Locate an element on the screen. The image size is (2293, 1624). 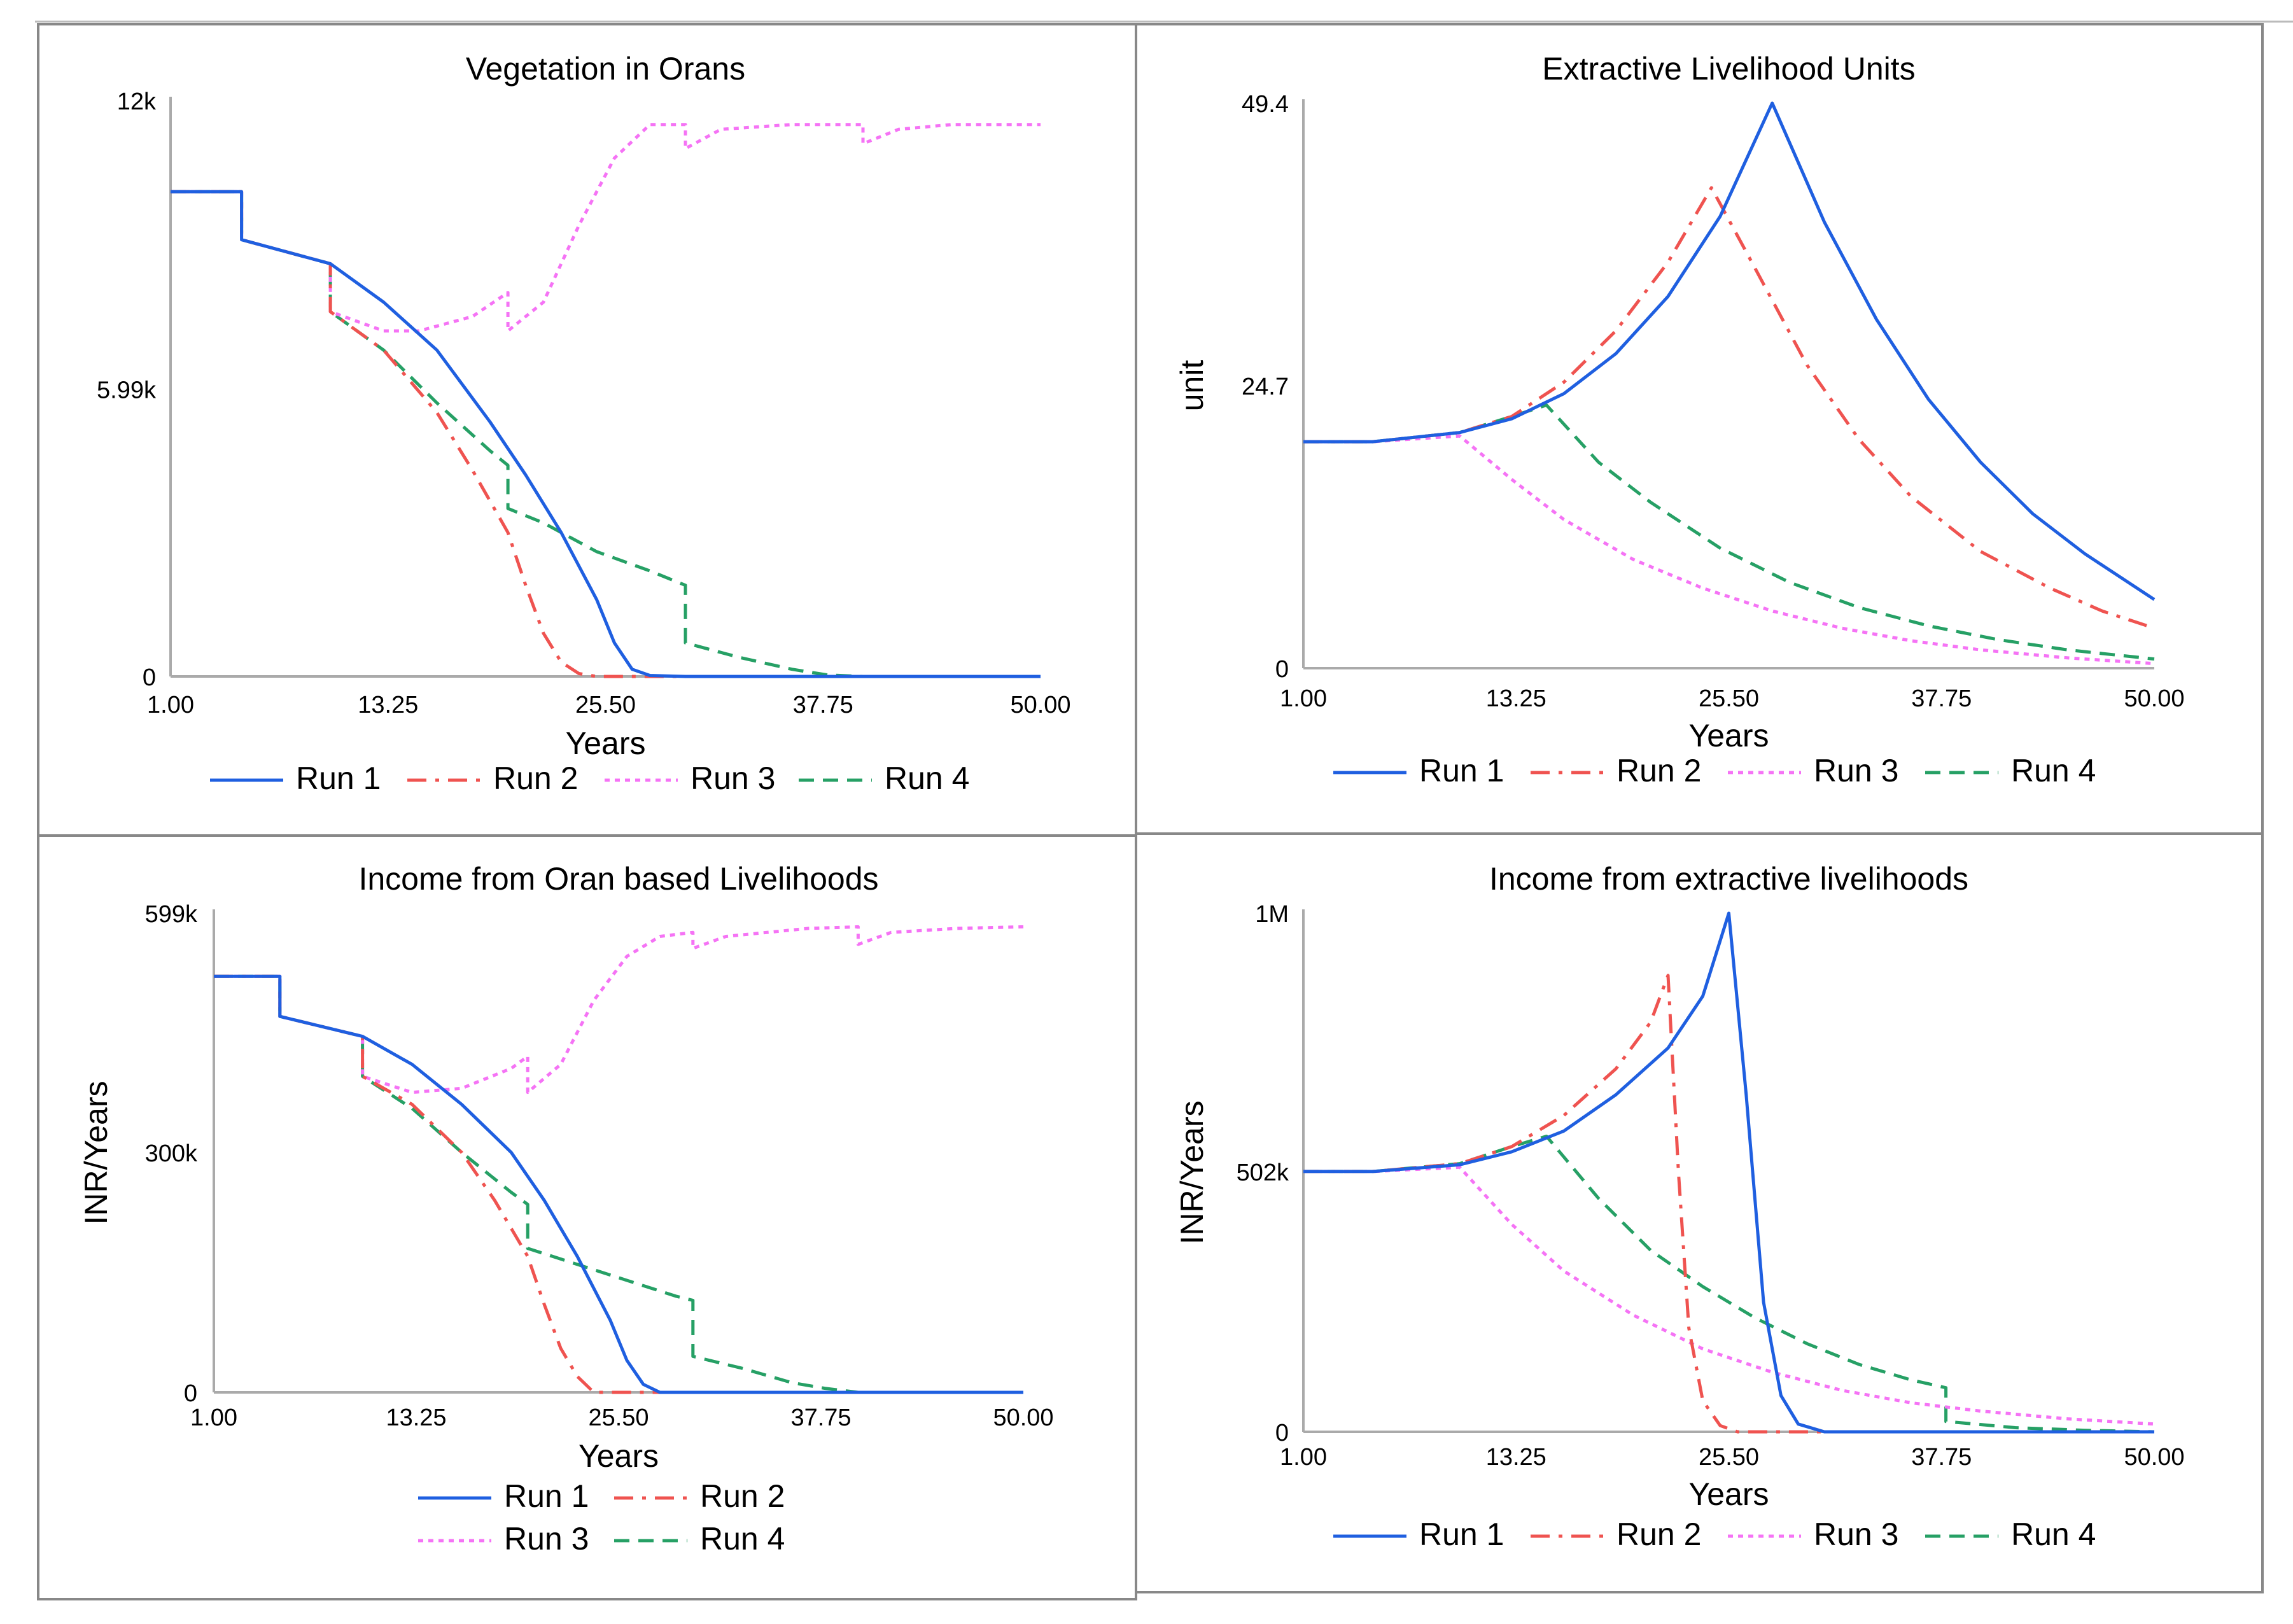
y-tick-label: 599k is located at coordinates (171, 914).